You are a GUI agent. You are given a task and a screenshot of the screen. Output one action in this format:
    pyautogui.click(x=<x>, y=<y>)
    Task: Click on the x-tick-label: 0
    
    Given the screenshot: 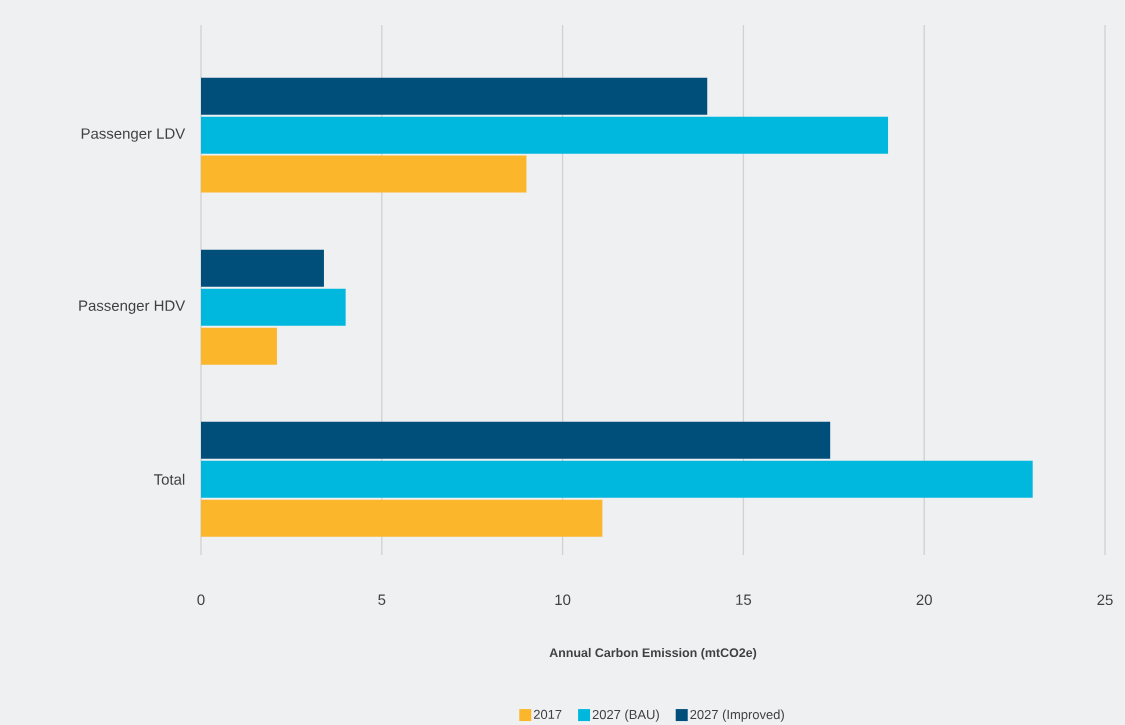 What is the action you would take?
    pyautogui.click(x=201, y=600)
    